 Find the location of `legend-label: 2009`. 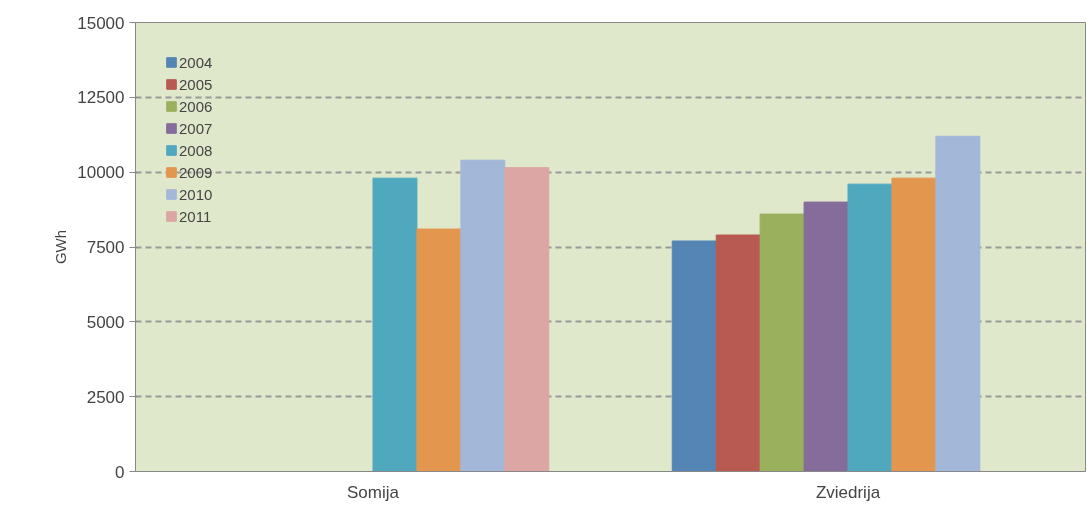

legend-label: 2009 is located at coordinates (196, 172).